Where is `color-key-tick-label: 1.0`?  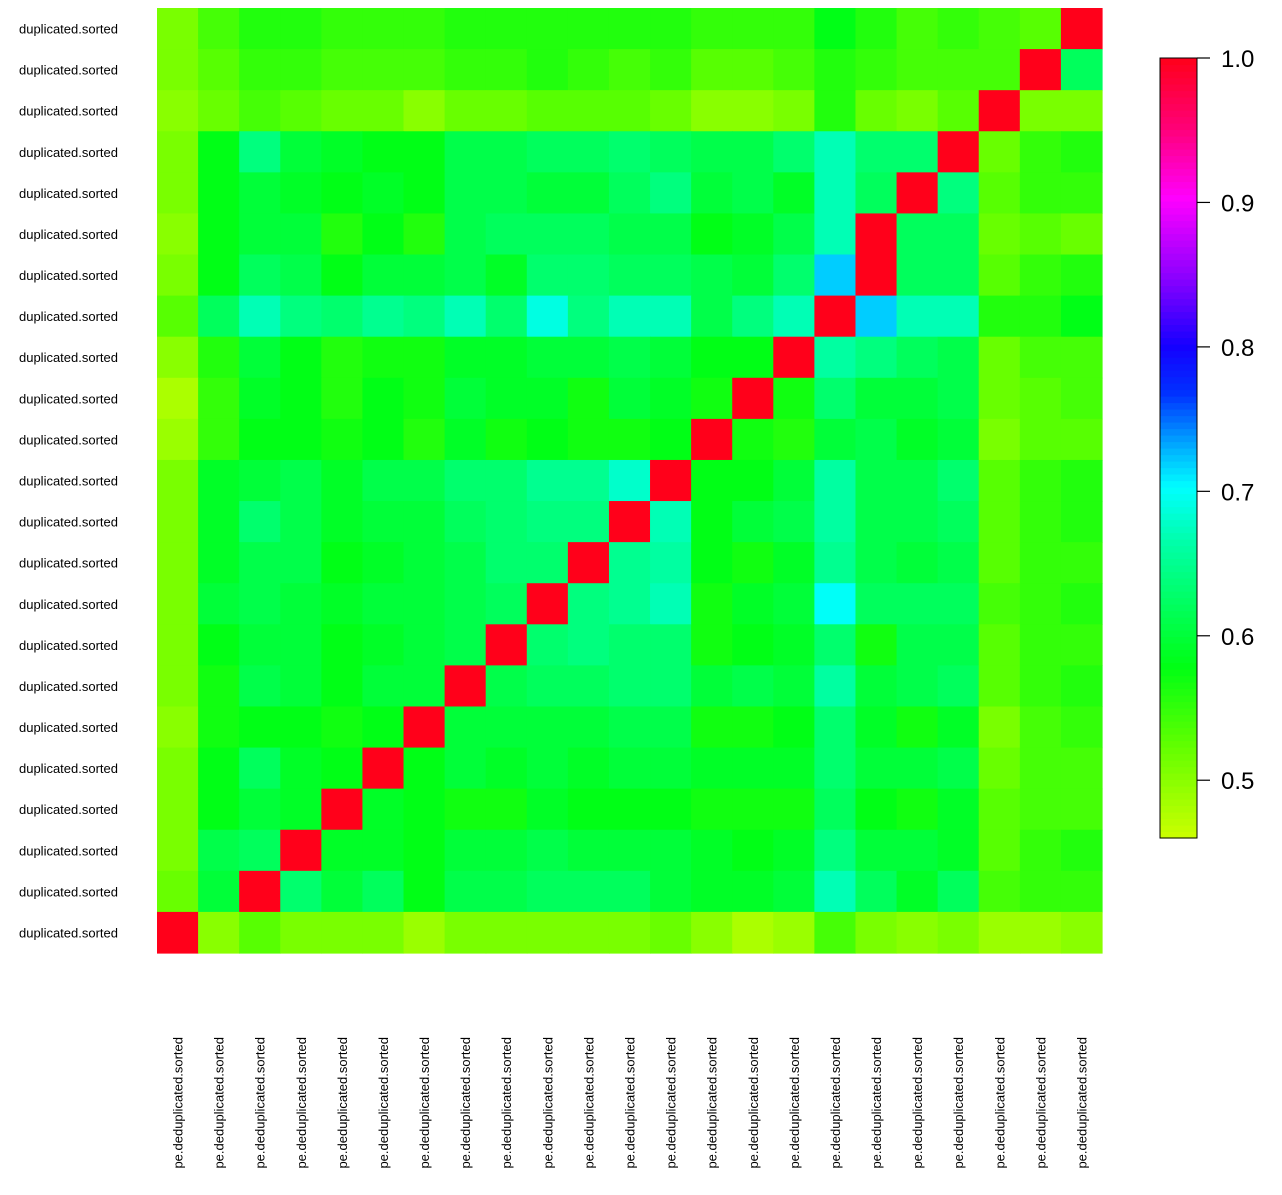
color-key-tick-label: 1.0 is located at coordinates (1237, 59).